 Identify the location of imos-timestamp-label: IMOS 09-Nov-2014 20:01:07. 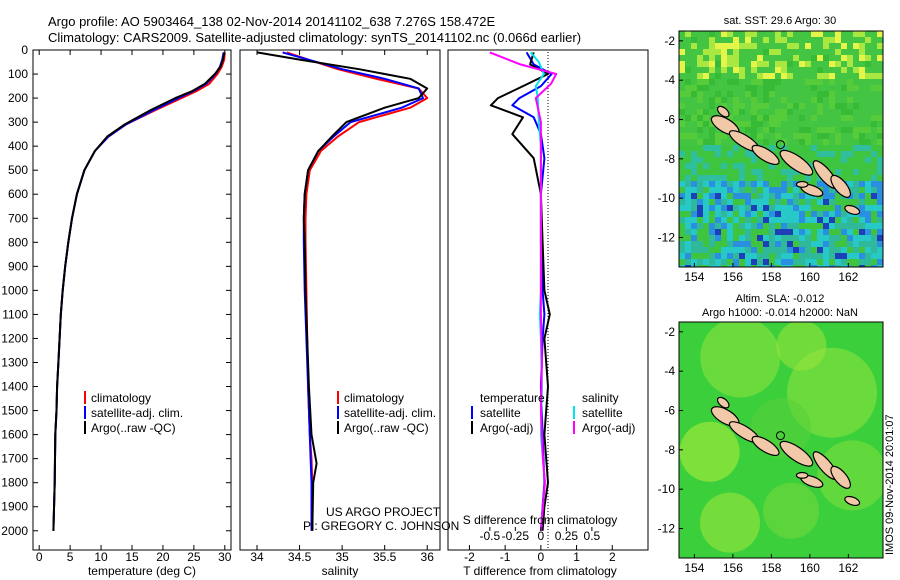
(890, 484).